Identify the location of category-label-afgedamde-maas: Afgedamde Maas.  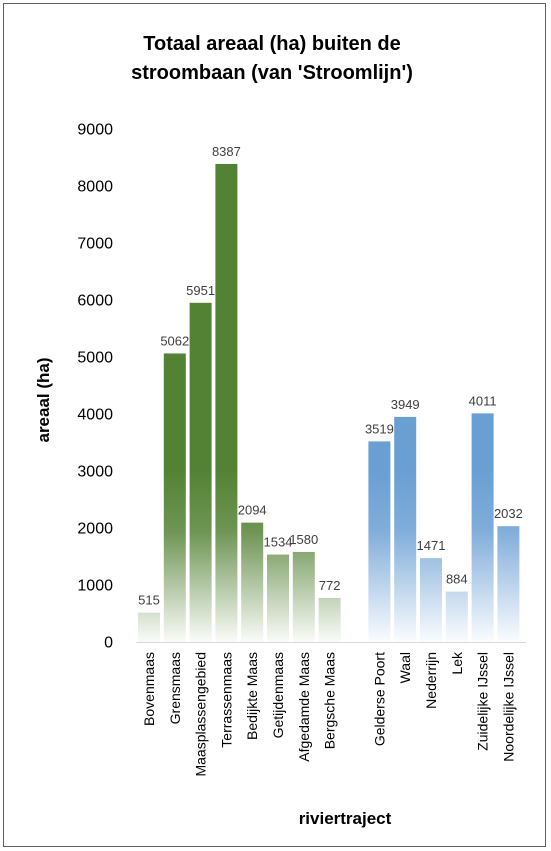
(304, 707).